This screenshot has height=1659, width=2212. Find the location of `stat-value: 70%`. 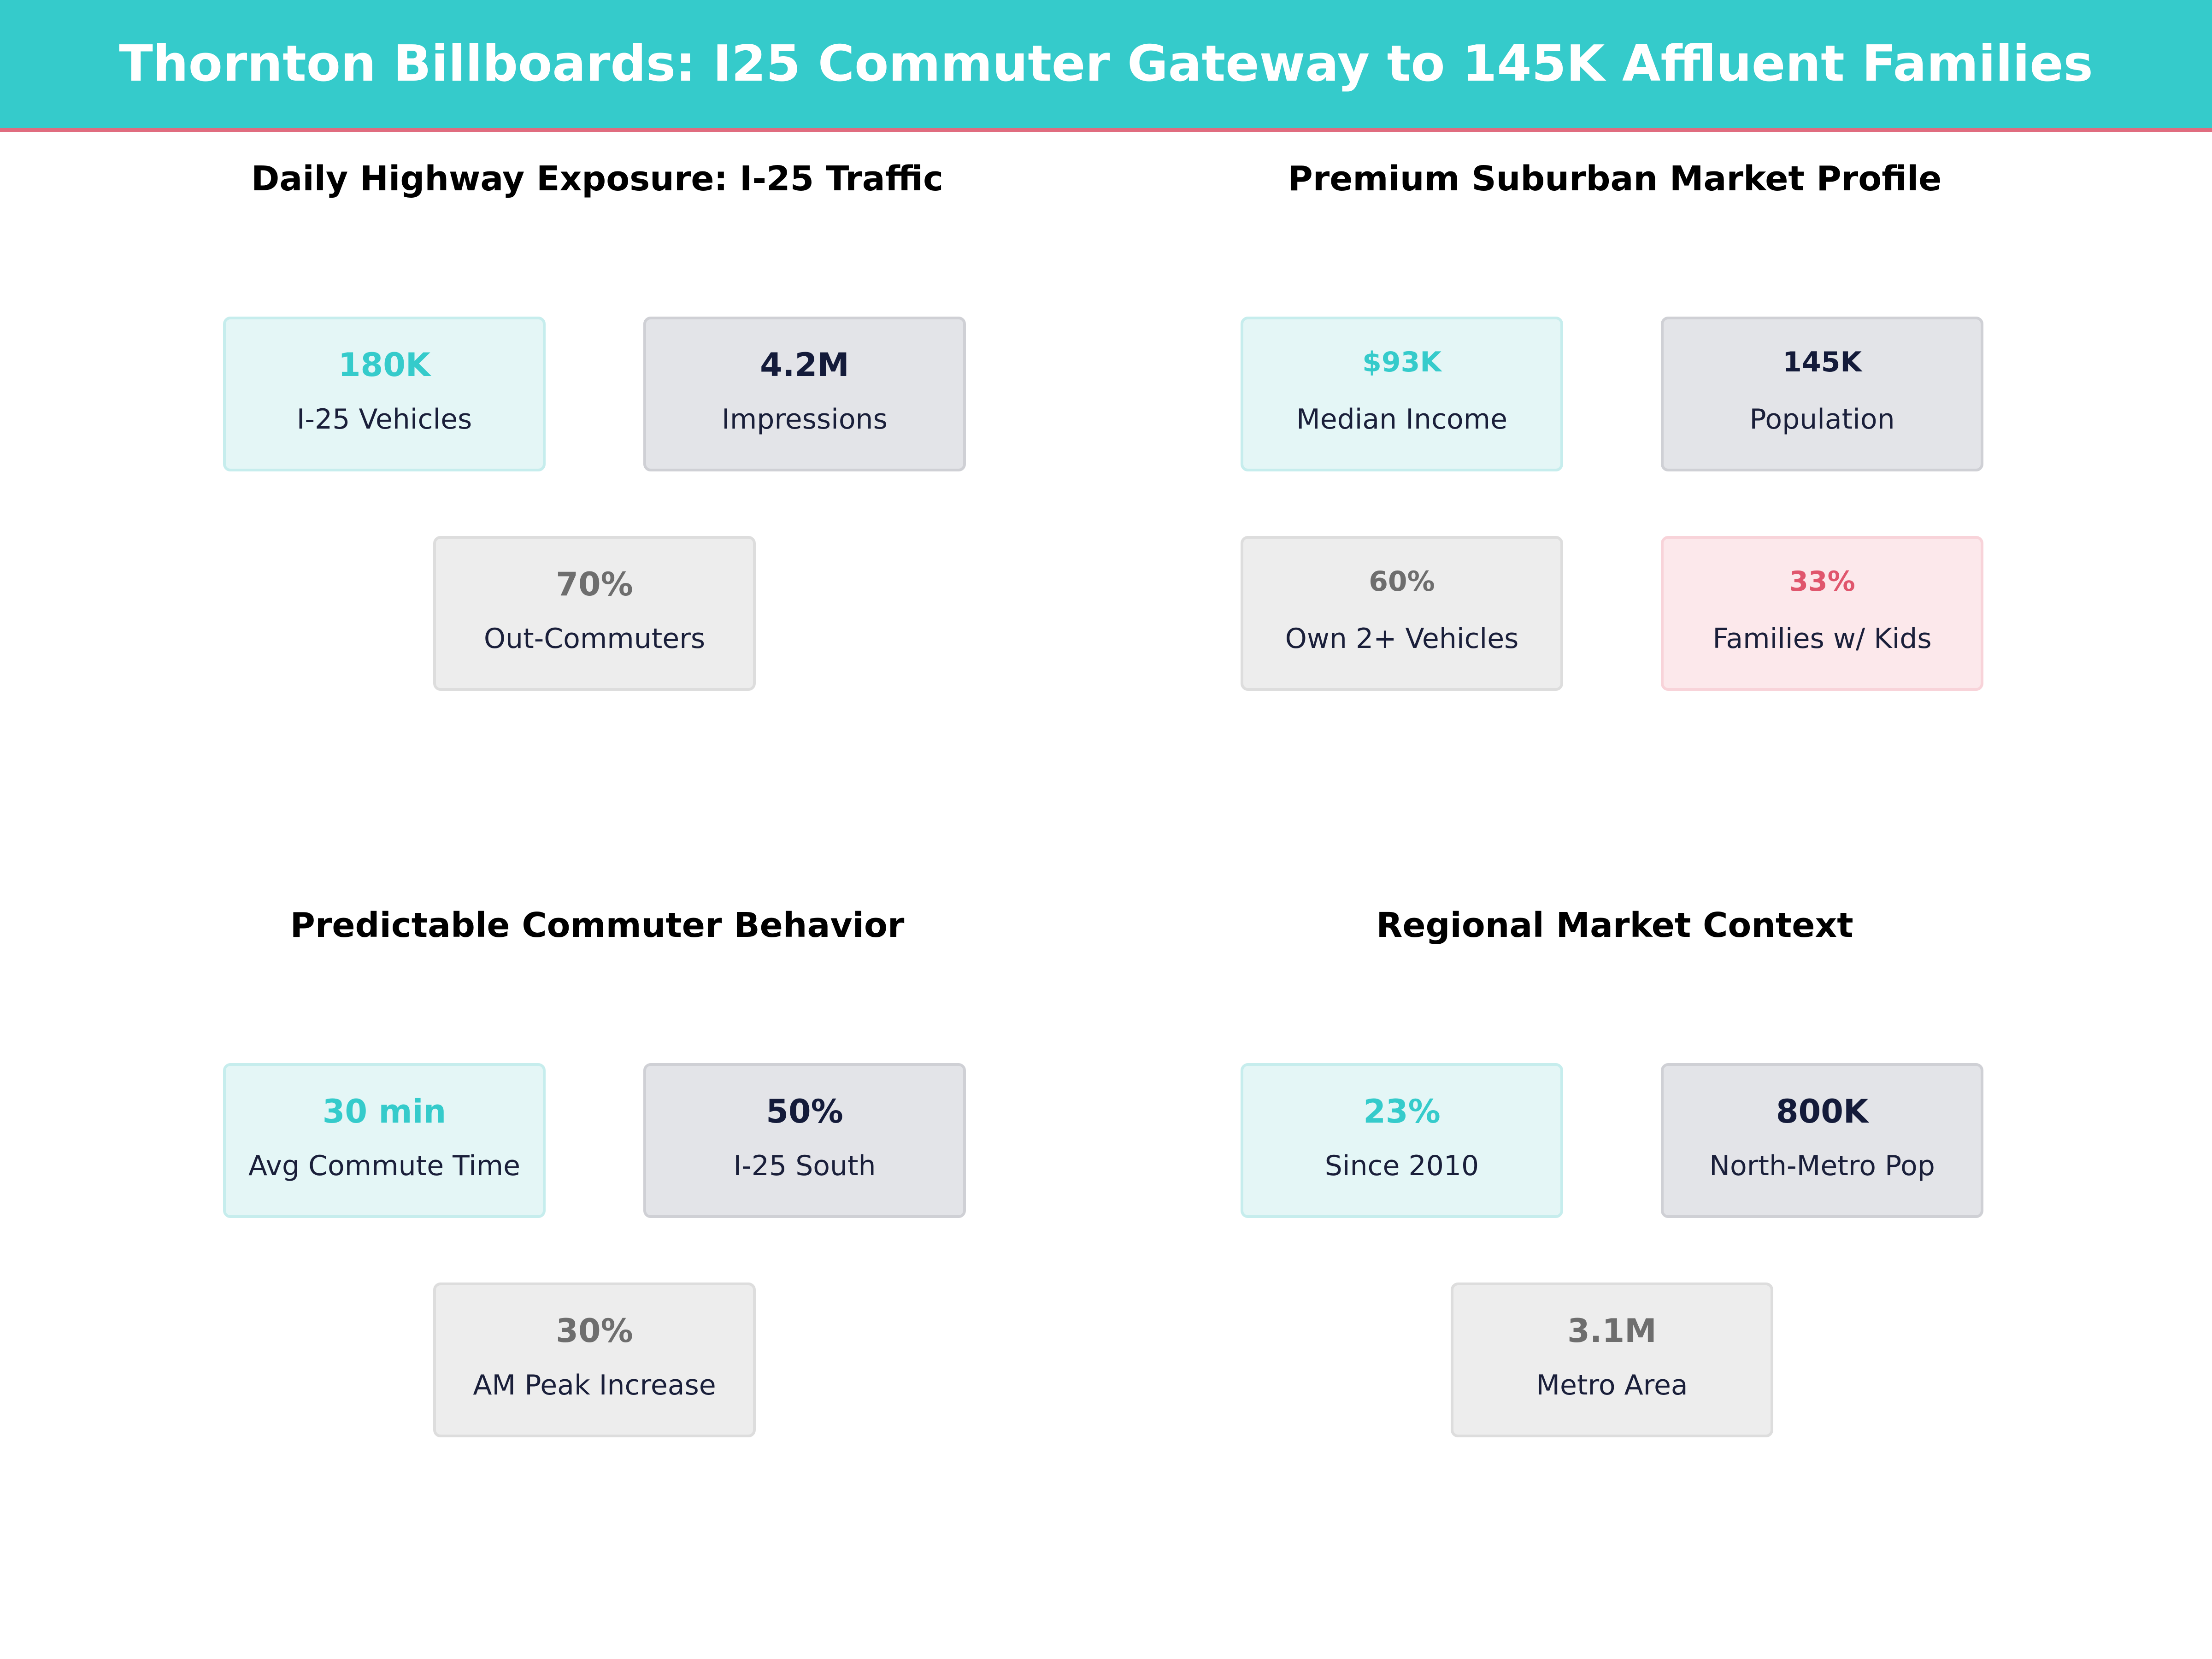

stat-value: 70% is located at coordinates (594, 584).